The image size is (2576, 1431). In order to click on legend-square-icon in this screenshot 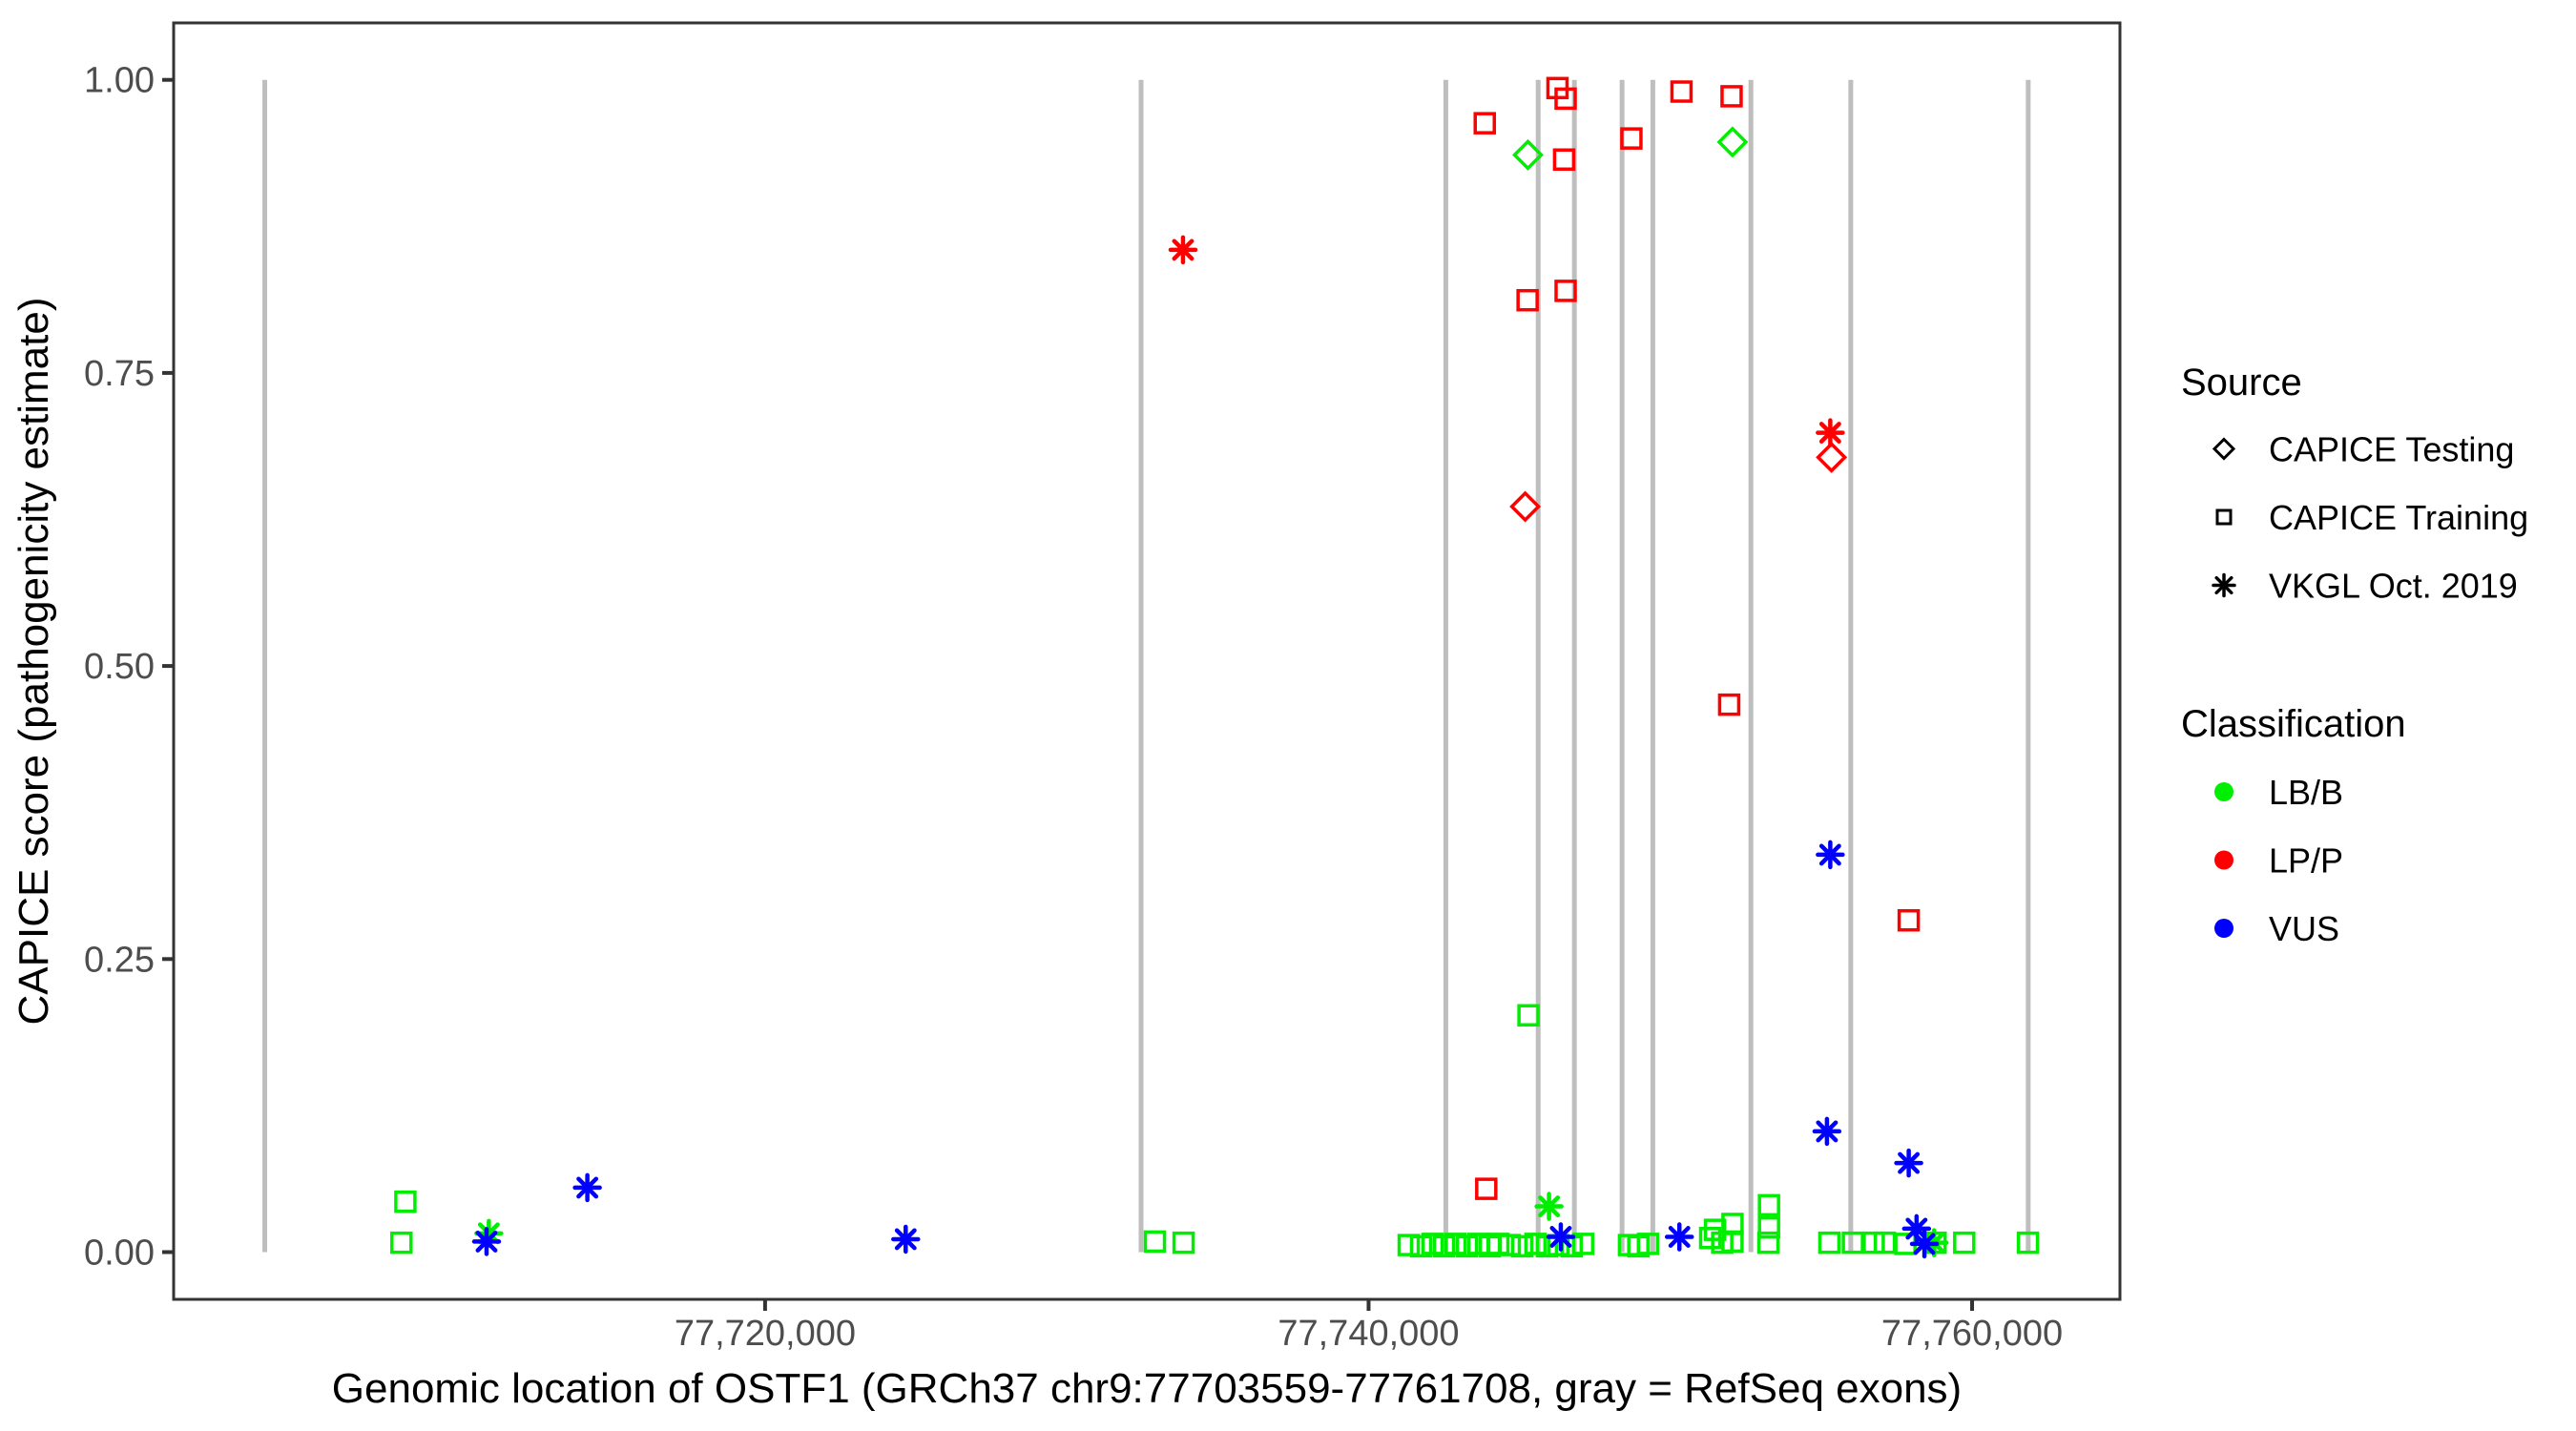, I will do `click(2224, 517)`.